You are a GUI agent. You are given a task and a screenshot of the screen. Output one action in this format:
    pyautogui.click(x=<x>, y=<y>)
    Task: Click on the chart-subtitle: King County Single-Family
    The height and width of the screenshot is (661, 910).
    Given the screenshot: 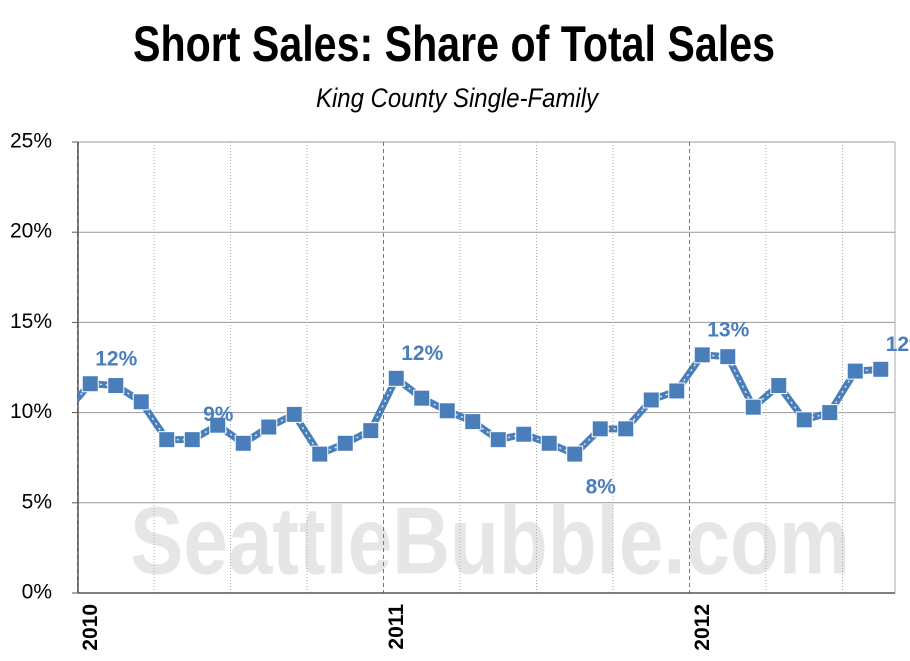 What is the action you would take?
    pyautogui.click(x=457, y=98)
    